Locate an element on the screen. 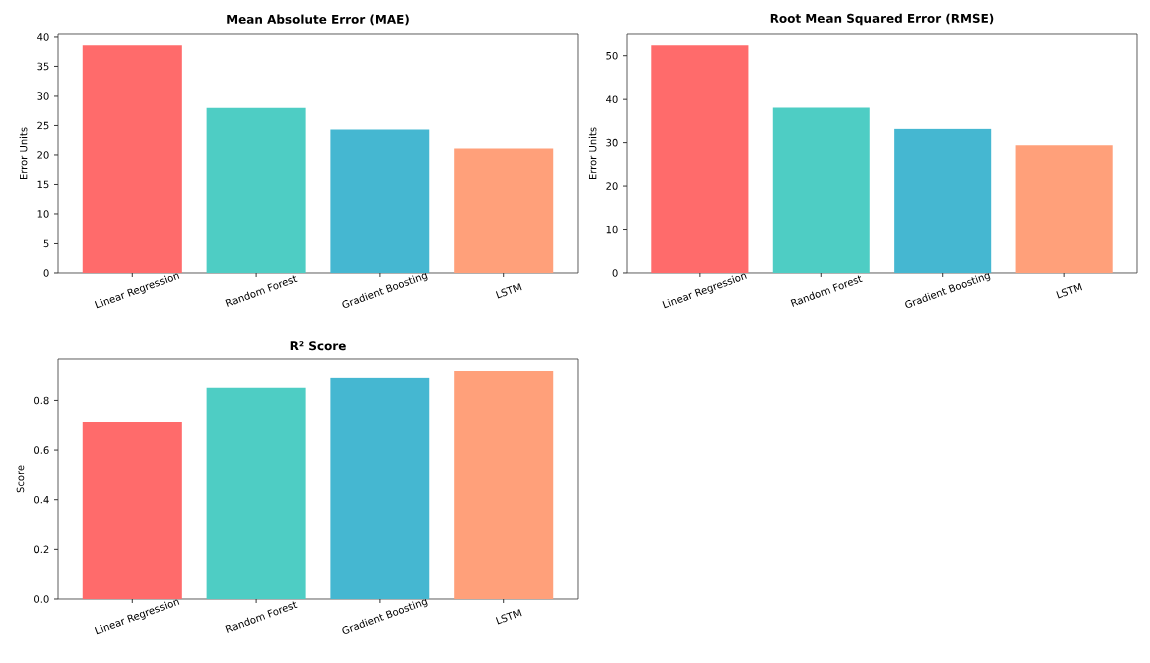  y-tick-label: 35 is located at coordinates (43, 66).